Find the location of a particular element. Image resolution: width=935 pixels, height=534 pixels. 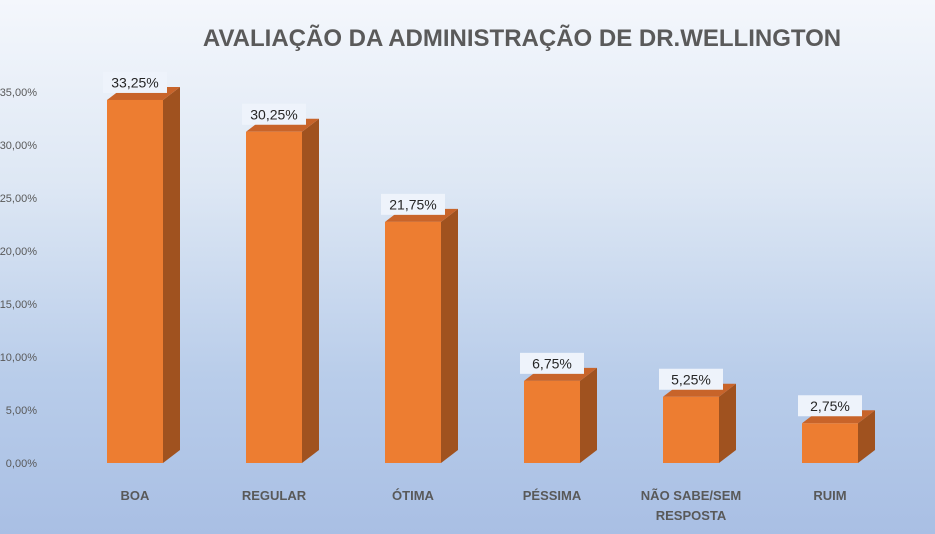

bar: 6,75% is located at coordinates (558, 407).